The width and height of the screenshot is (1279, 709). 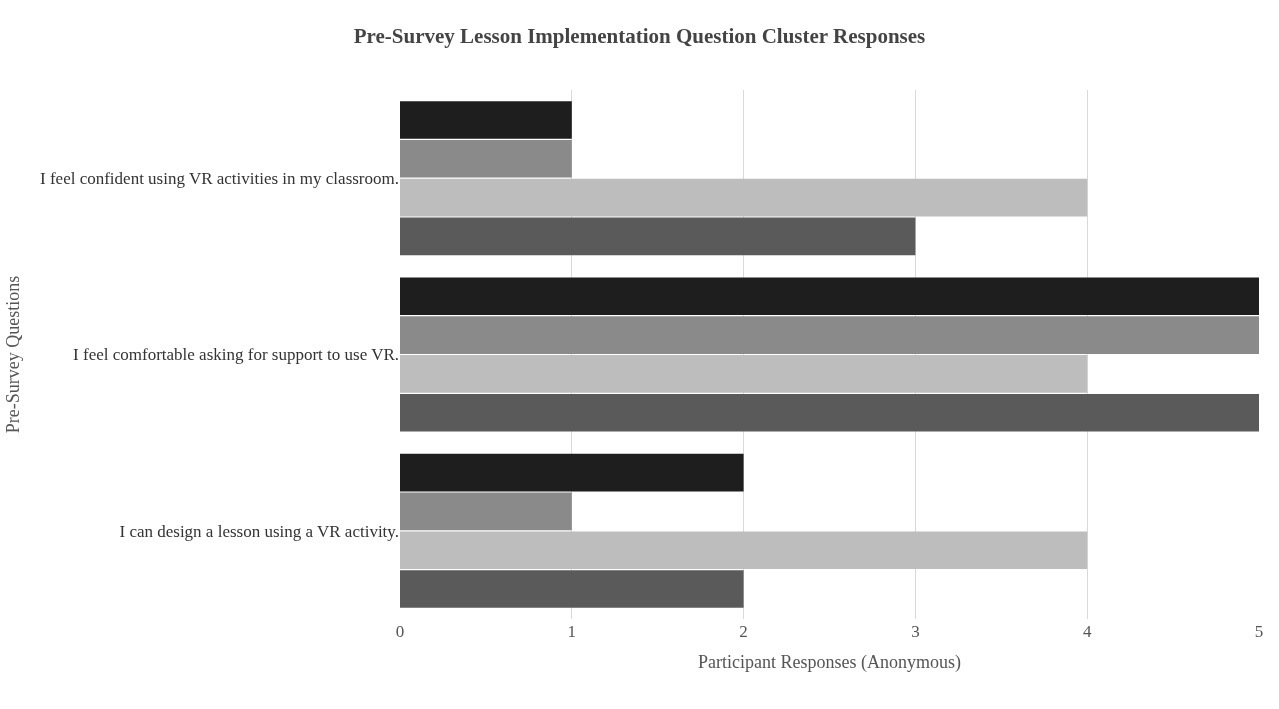 I want to click on y-axis-title: Pre-Survey Questions, so click(x=13, y=354).